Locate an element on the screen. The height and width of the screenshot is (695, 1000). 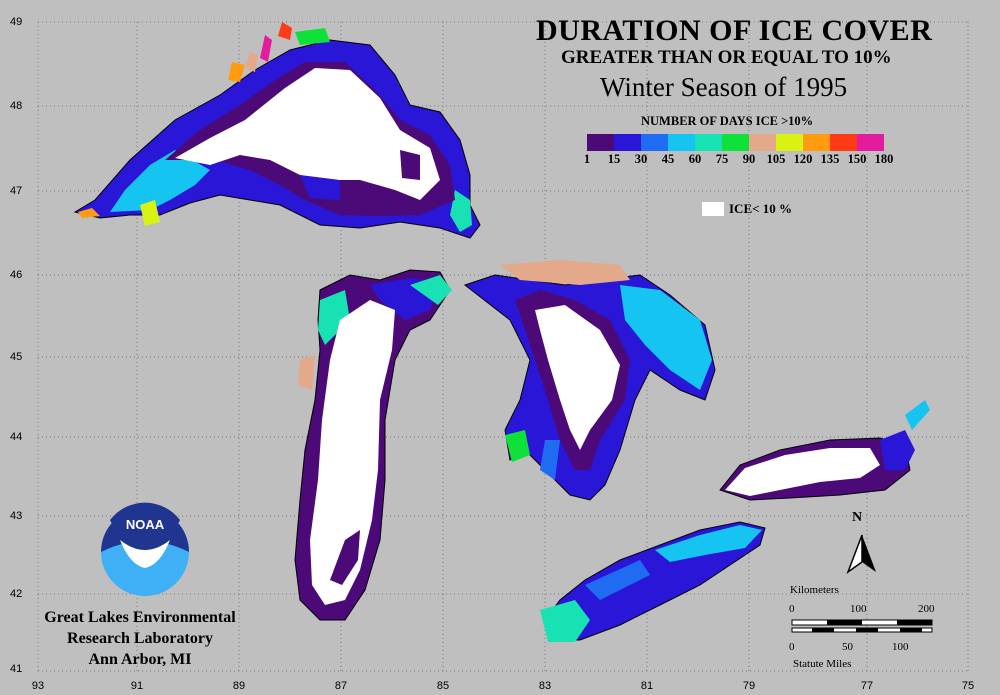
lat-label: 44 is located at coordinates (16, 437).